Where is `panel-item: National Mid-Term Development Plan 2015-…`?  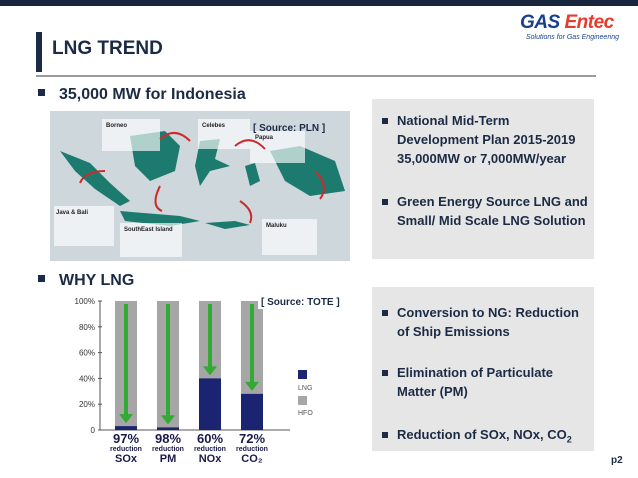 panel-item: National Mid-Term Development Plan 2015-… is located at coordinates (485, 139).